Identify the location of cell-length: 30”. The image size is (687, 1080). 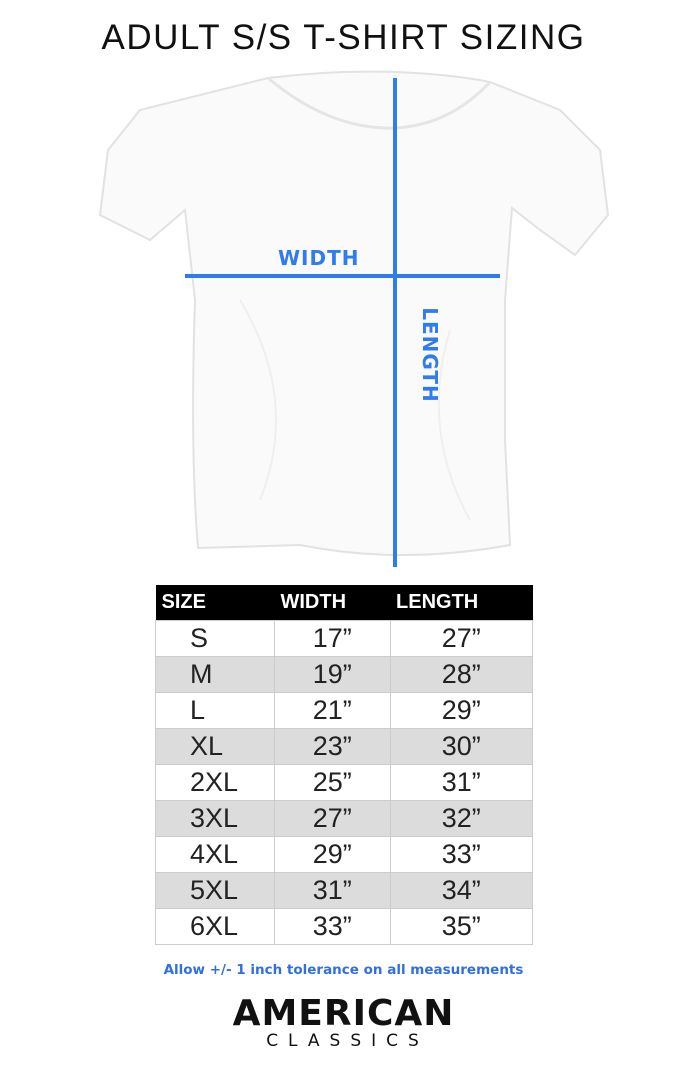
(461, 746).